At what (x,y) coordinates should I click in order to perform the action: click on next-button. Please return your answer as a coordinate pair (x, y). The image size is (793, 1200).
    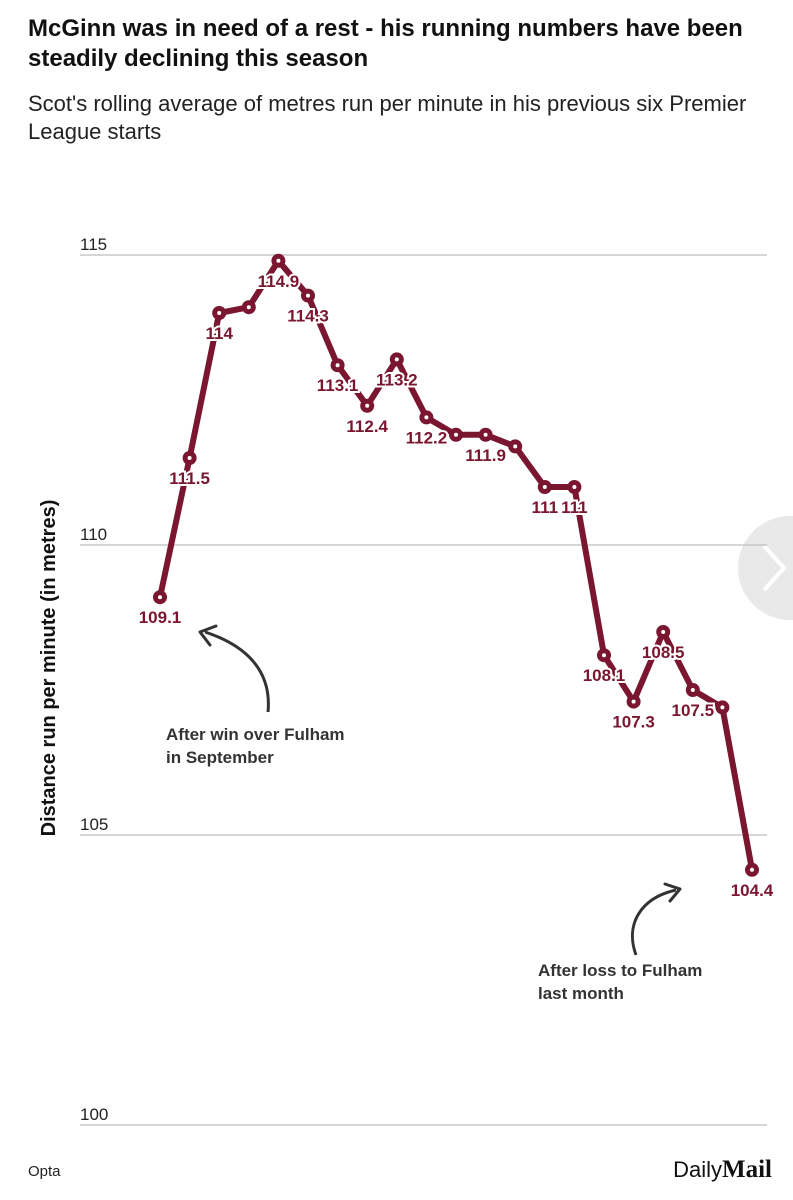
    Looking at the image, I should click on (765, 568).